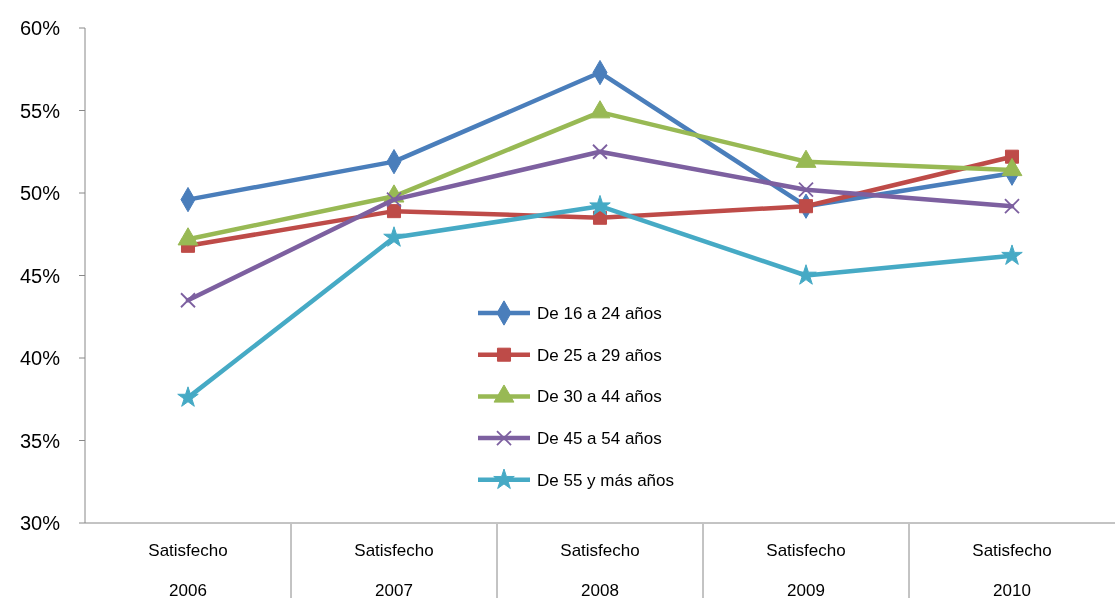 This screenshot has height=598, width=1115. I want to click on y-tick-label: 50%, so click(40, 193).